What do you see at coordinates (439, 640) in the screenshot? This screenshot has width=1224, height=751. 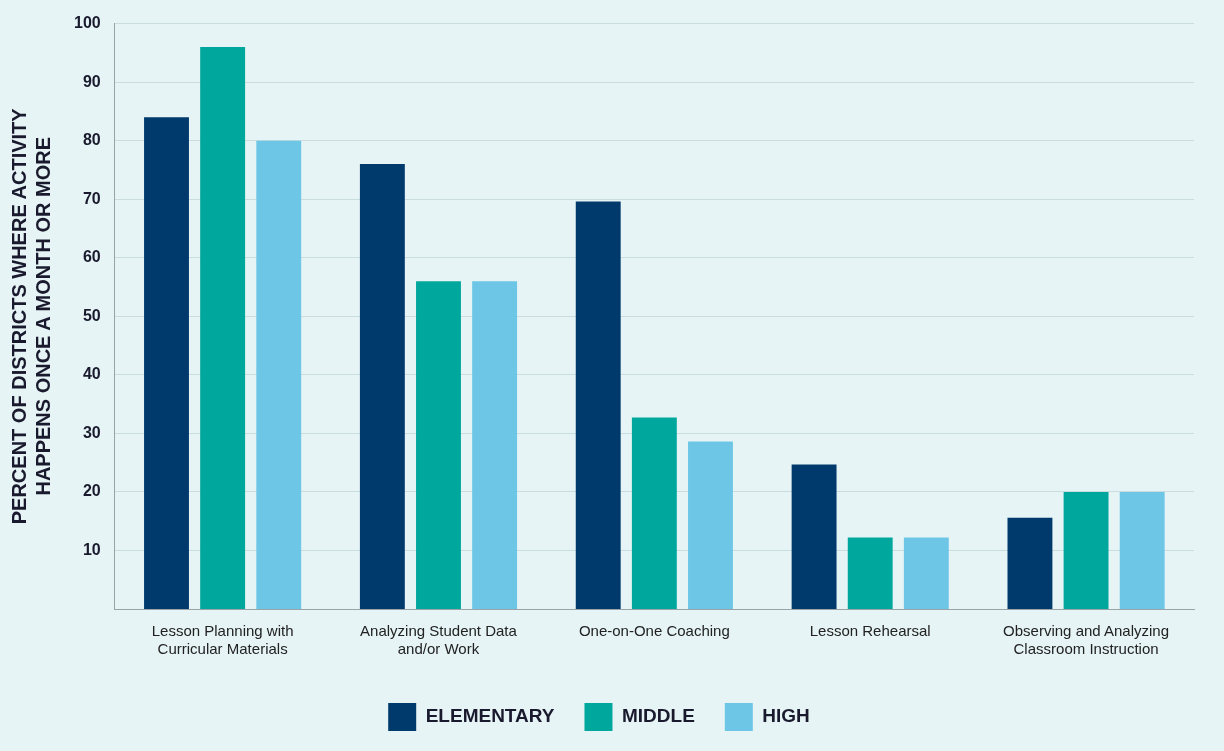 I see `x-tick-label: Analyzing Student Data and/or Work` at bounding box center [439, 640].